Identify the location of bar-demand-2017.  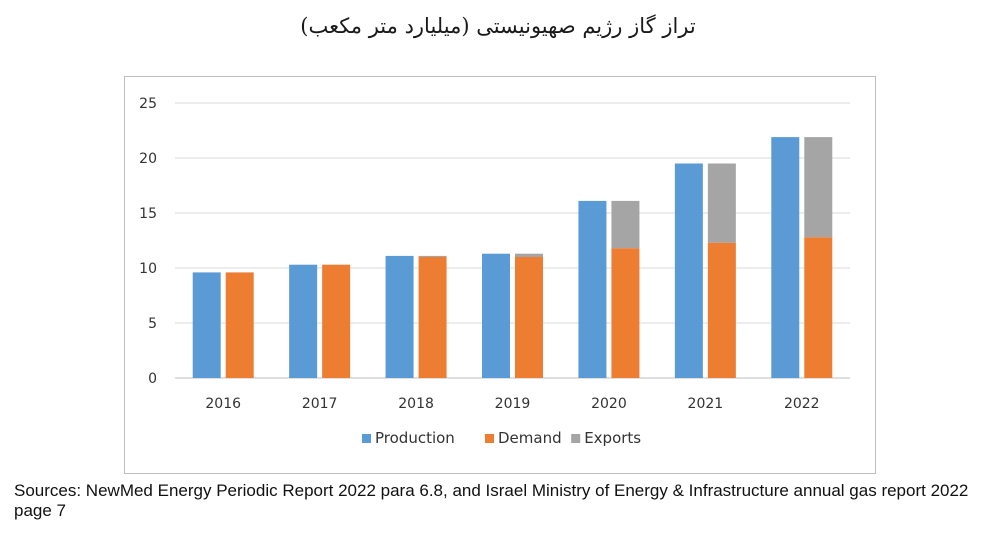
(336, 321).